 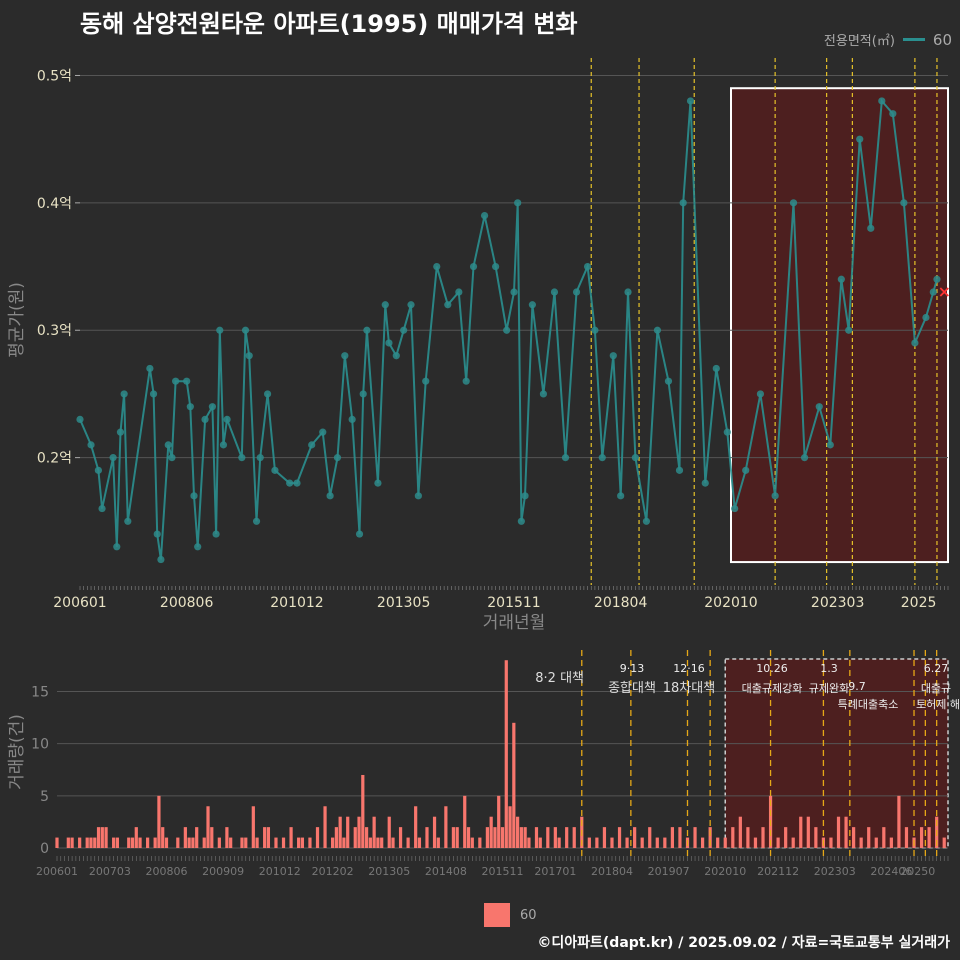 What do you see at coordinates (17, 752) in the screenshot?
I see `y-axis-title: 거래량(건)` at bounding box center [17, 752].